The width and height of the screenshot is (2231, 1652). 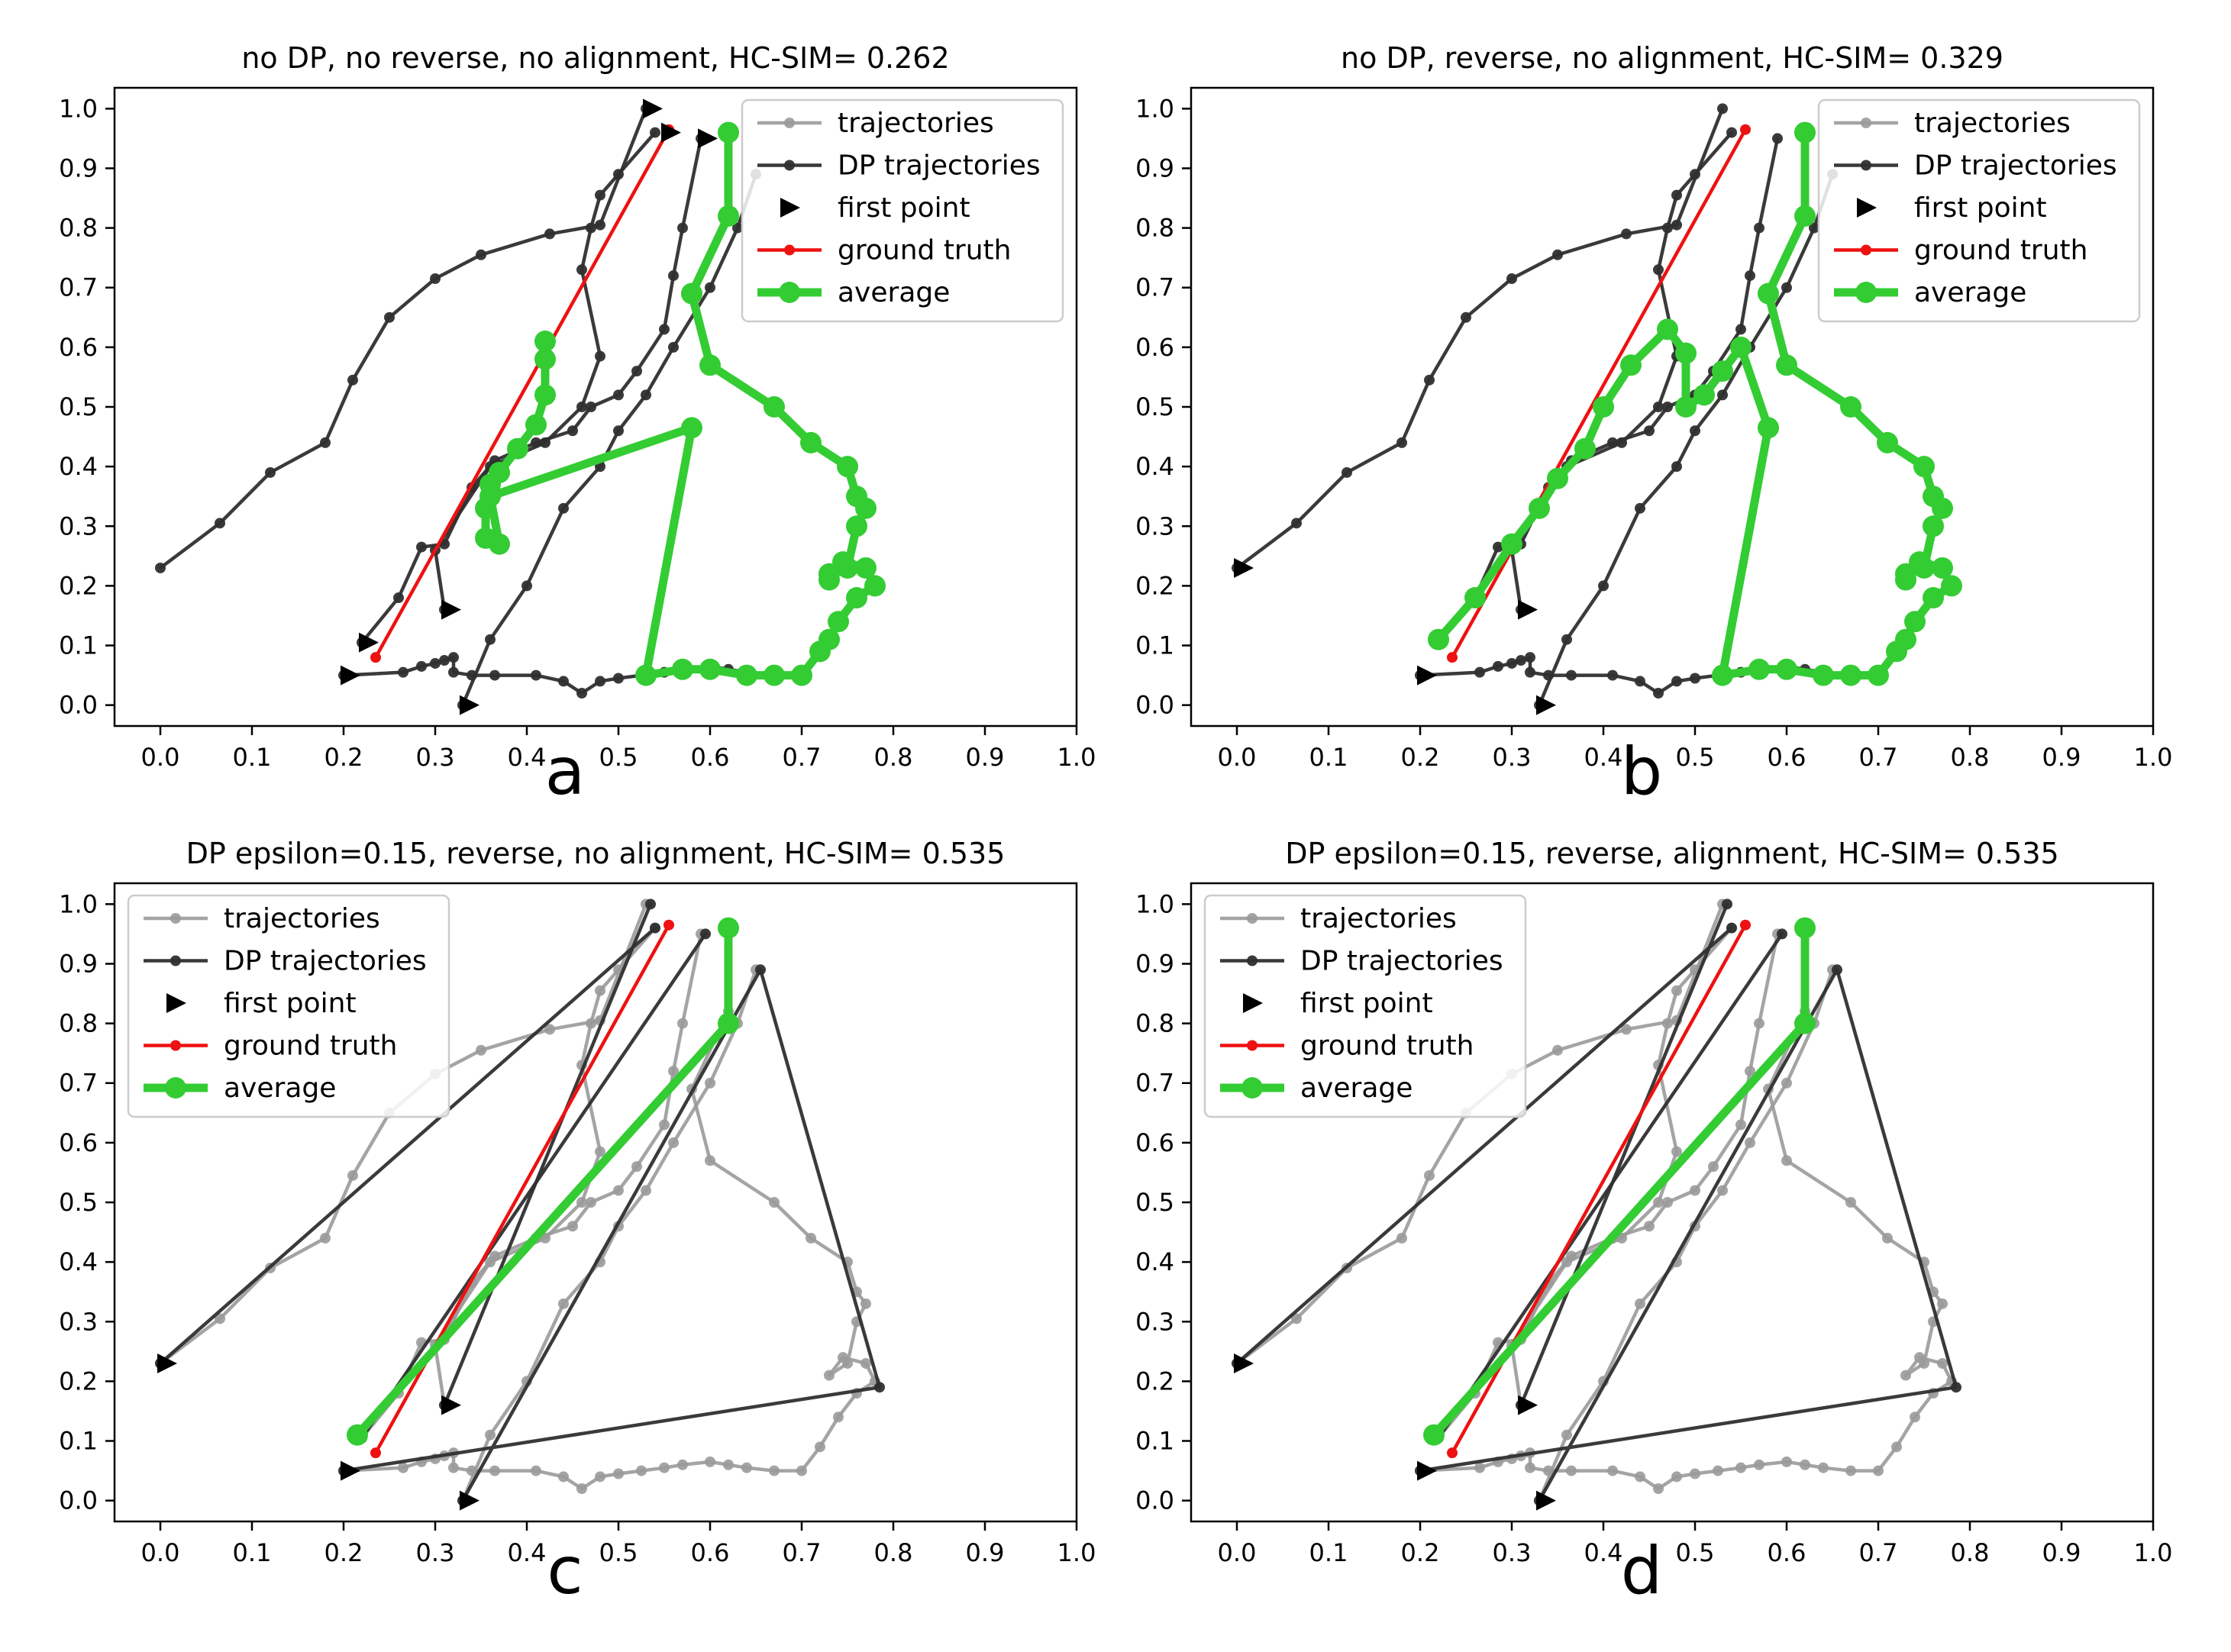 What do you see at coordinates (520, 406) in the screenshot?
I see `plot-data` at bounding box center [520, 406].